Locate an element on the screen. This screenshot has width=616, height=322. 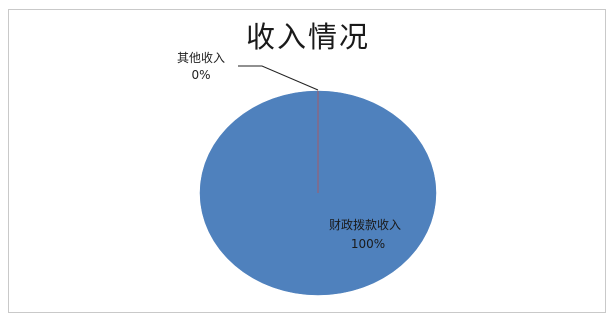
chart-title: 收入情况 is located at coordinates (307, 37).